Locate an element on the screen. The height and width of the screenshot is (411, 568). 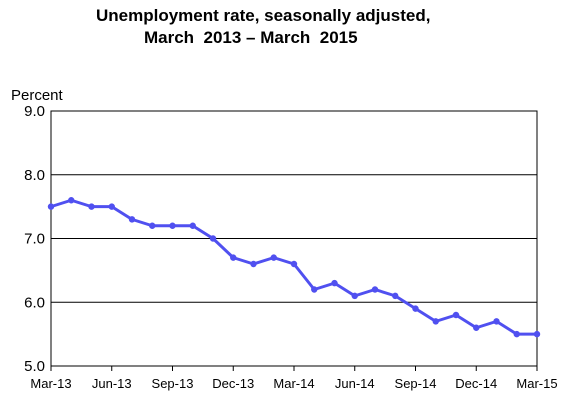
y-tick-label: 7.0 is located at coordinates (34, 239).